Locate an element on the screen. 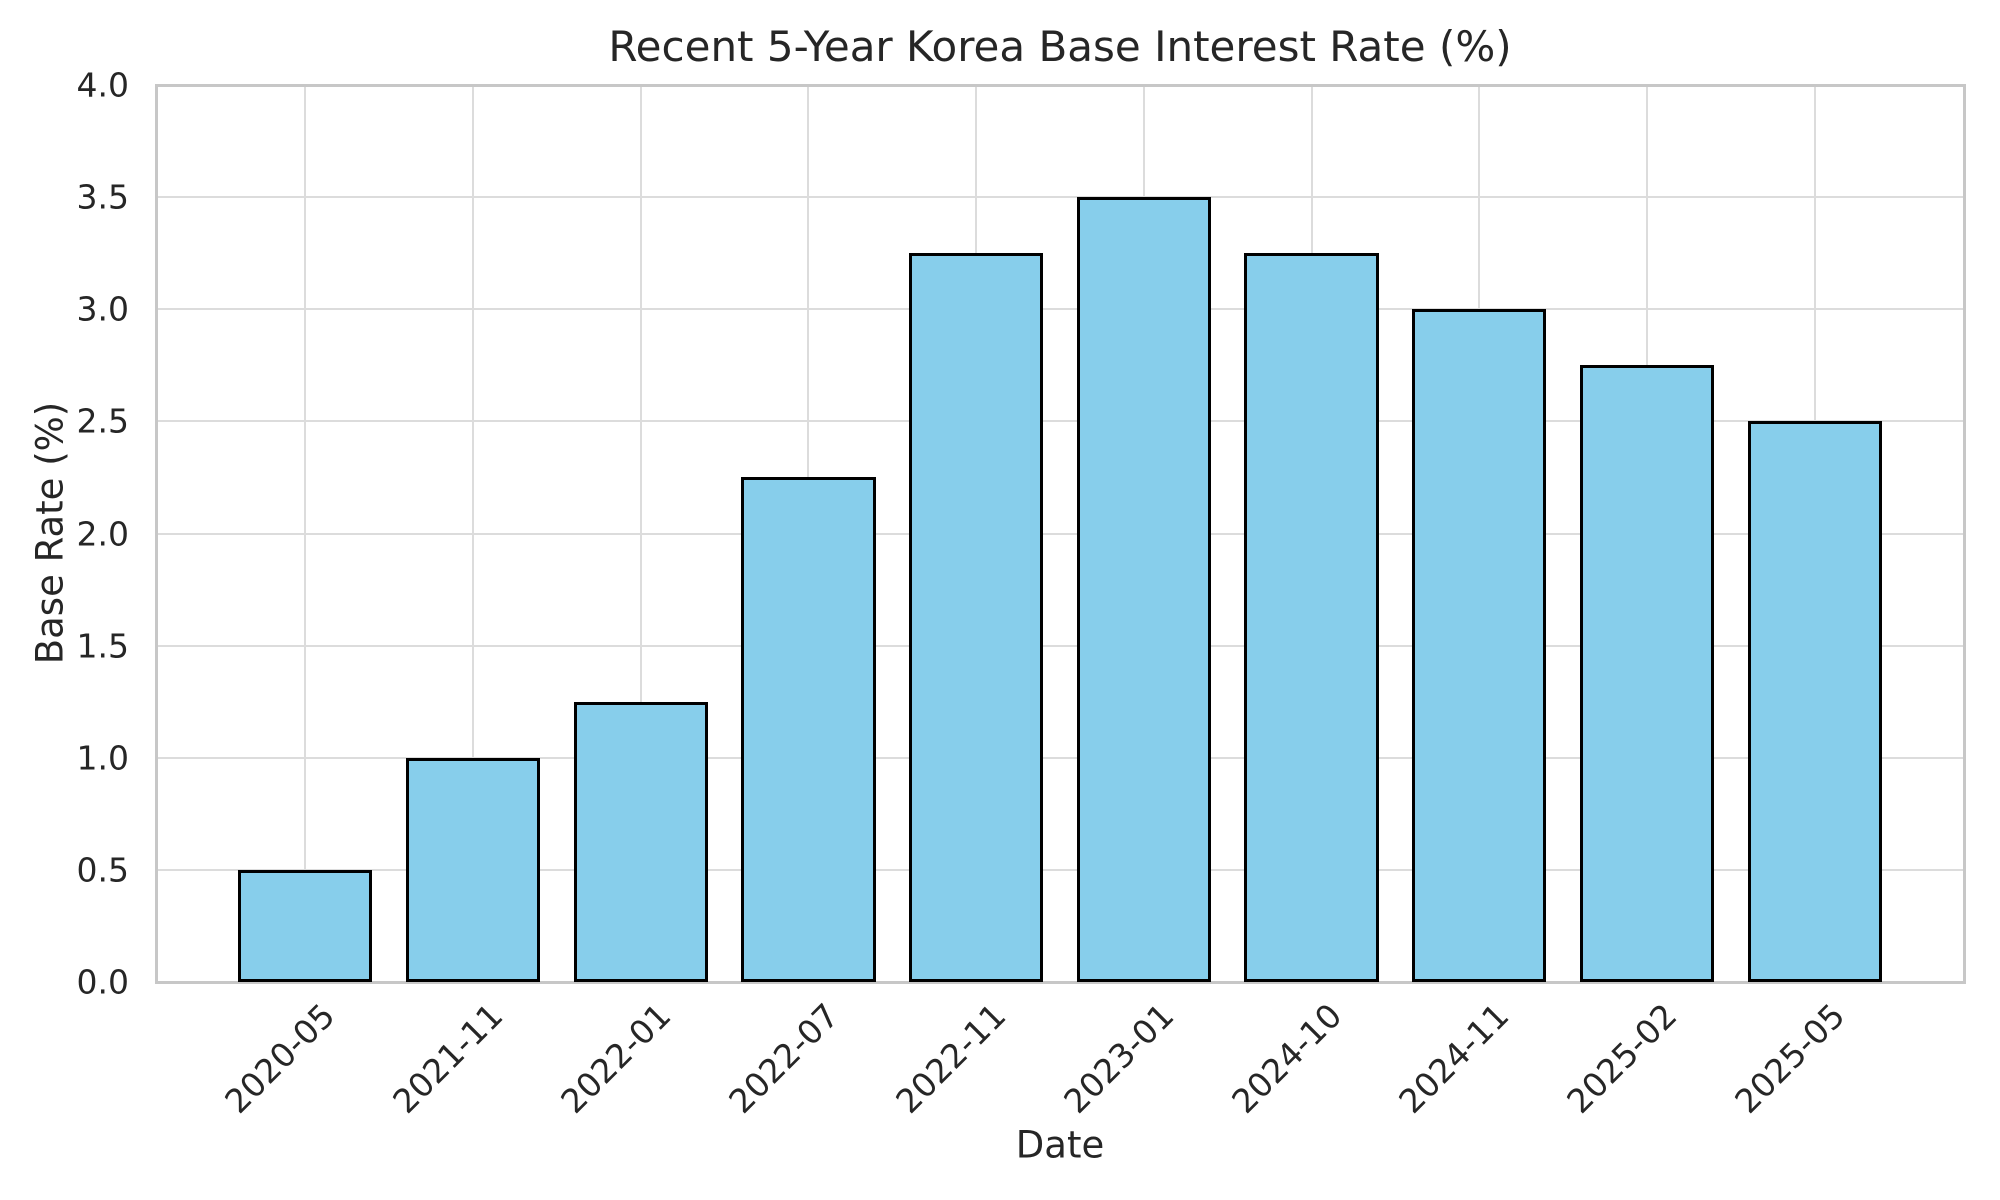  x-tick-label: 2023-01 is located at coordinates (1119, 1058).